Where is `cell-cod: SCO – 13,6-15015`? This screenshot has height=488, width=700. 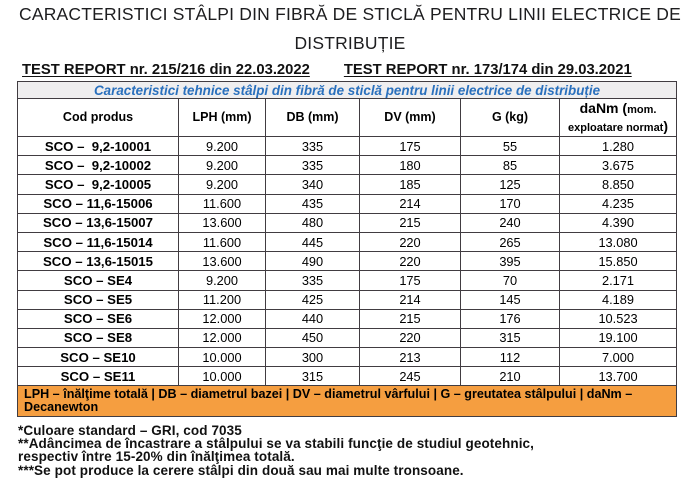
cell-cod: SCO – 13,6-15015 is located at coordinates (98, 261).